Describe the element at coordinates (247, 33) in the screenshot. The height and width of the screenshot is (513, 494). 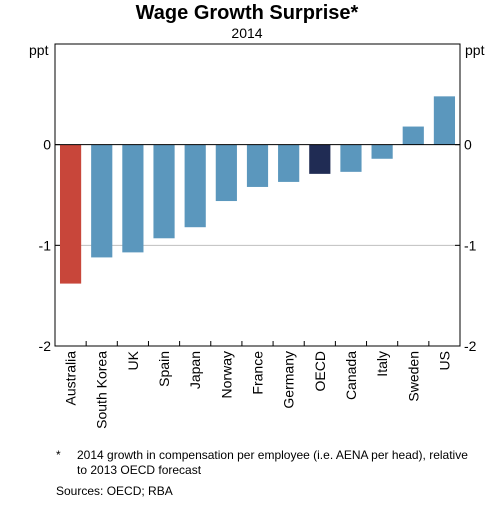
I see `chart-subtitle: 2014` at that location.